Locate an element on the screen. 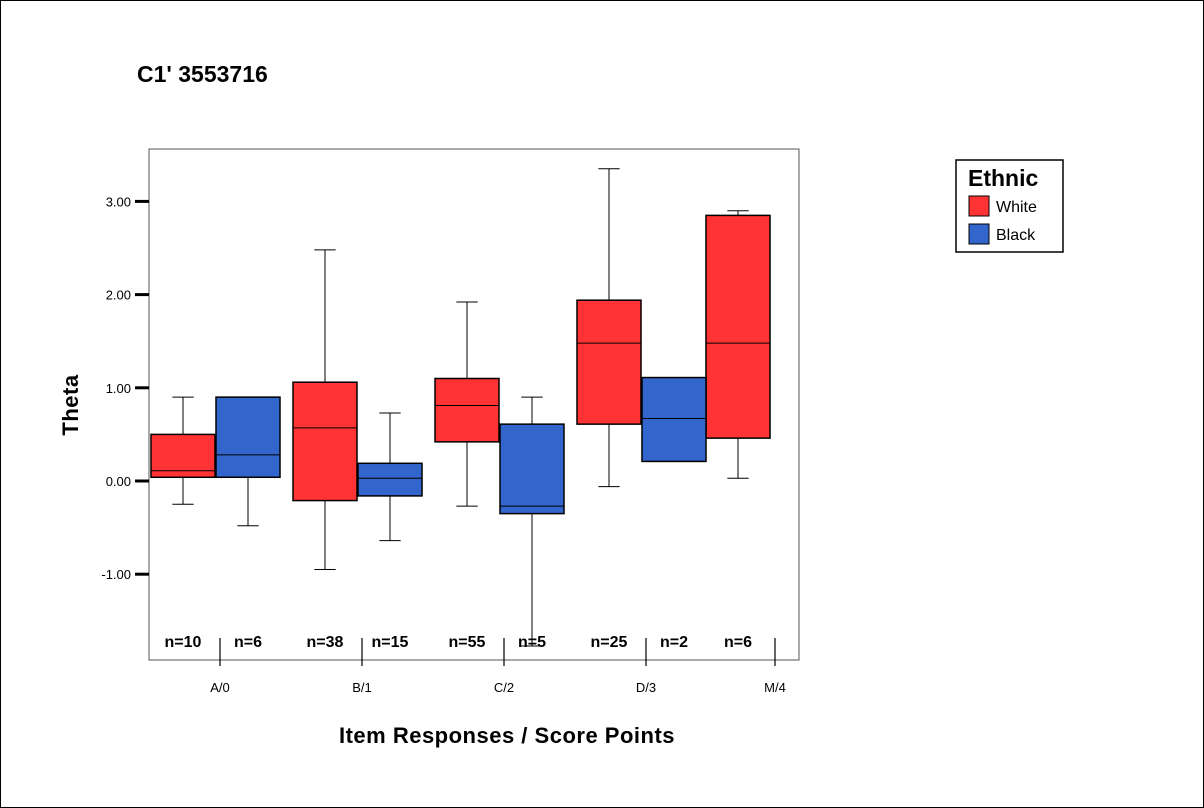 The height and width of the screenshot is (808, 1204). y-tick-label: -1.00 is located at coordinates (116, 574).